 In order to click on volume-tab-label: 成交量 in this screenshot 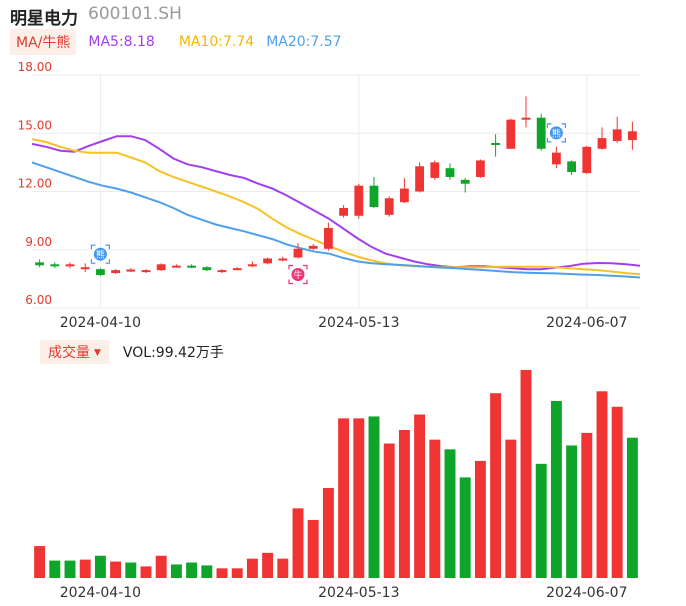, I will do `click(69, 353)`.